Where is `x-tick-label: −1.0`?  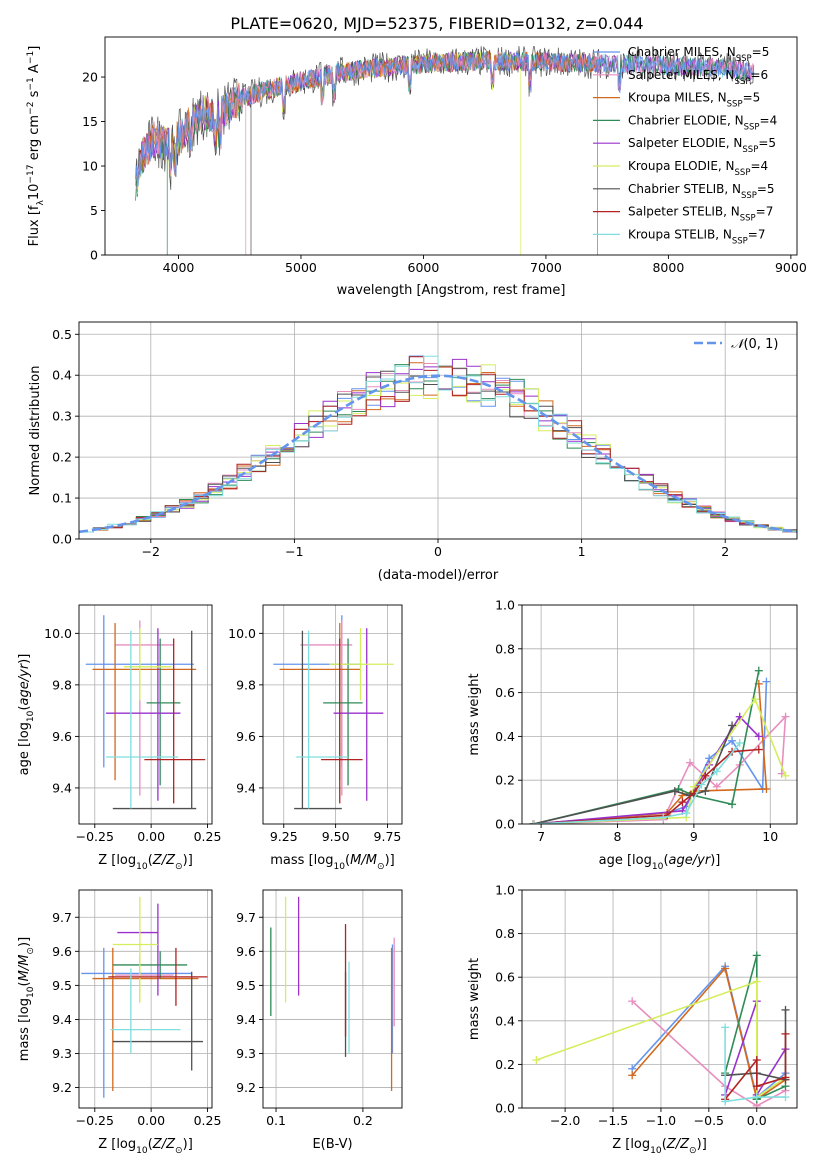 x-tick-label: −1.0 is located at coordinates (661, 1120).